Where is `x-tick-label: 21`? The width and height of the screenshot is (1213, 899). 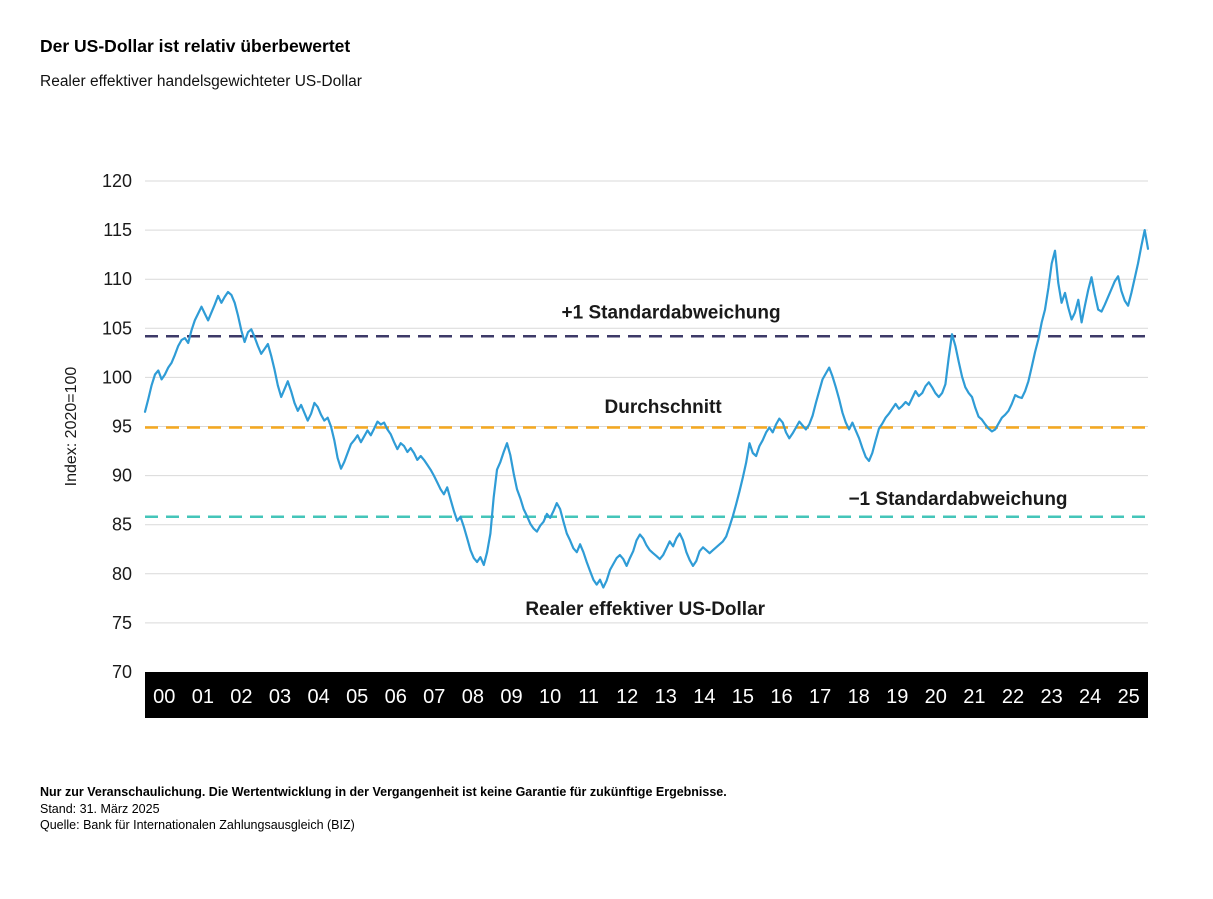 x-tick-label: 21 is located at coordinates (974, 697).